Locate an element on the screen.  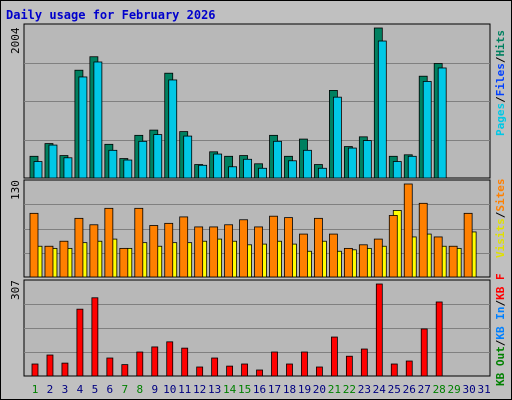
chart-title: Daily usage for February 2026 is located at coordinates (111, 15).